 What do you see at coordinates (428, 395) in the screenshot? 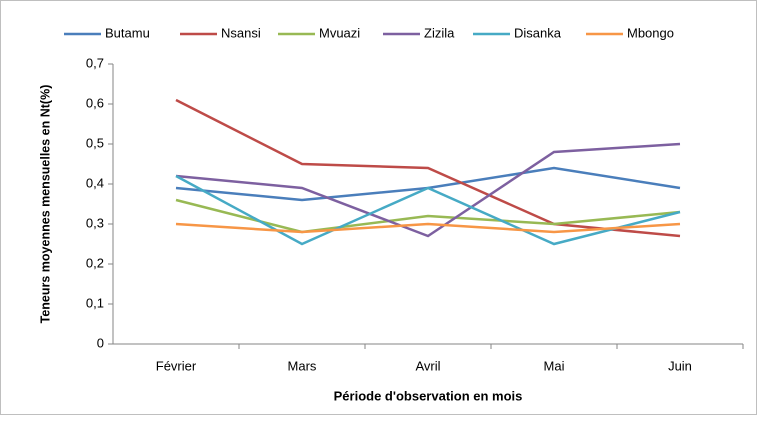
I see `x-axis-label: Période d'observation en mois` at bounding box center [428, 395].